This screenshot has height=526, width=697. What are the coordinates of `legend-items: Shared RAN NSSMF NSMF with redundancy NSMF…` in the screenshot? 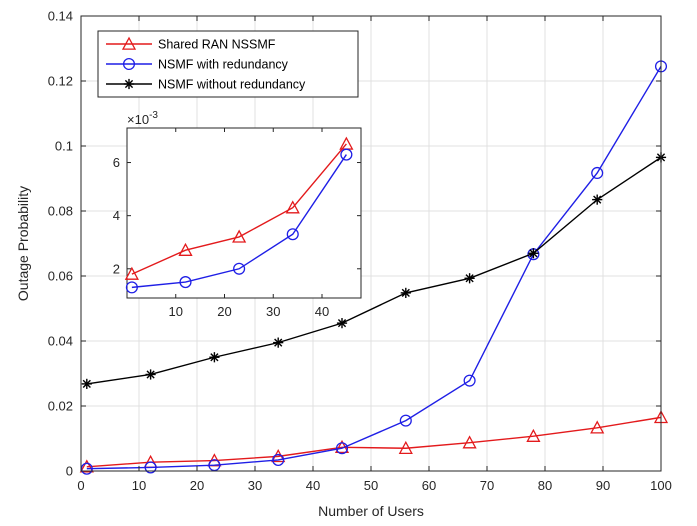 It's located at (206, 64).